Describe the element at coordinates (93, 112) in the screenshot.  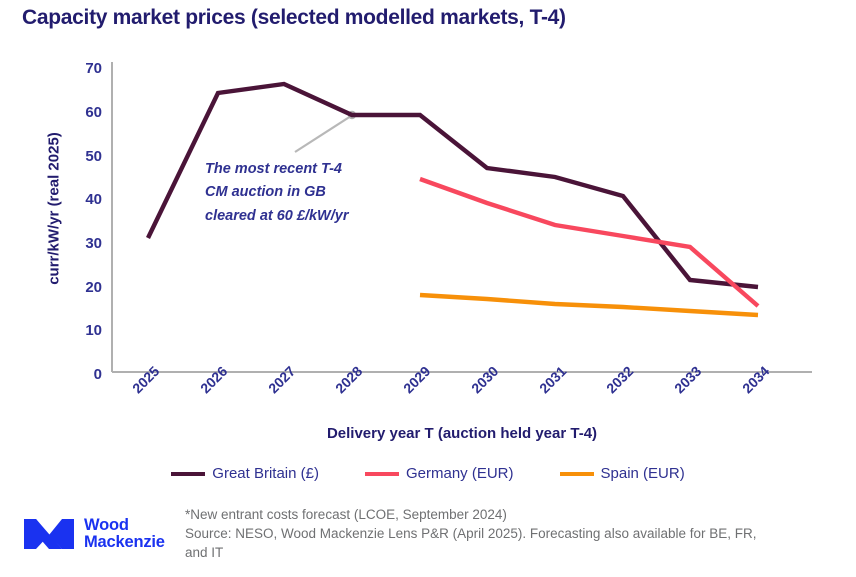
I see `y-tick-label: 60` at that location.